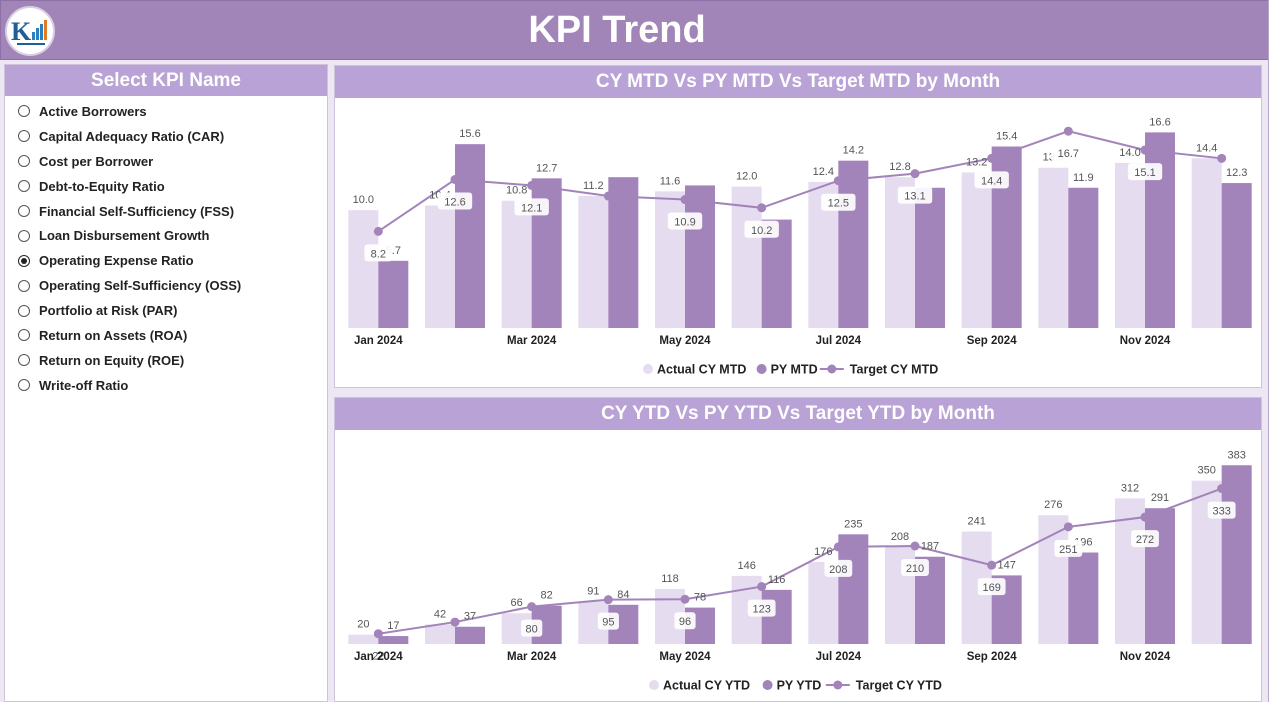 The width and height of the screenshot is (1280, 702). Describe the element at coordinates (930, 547) in the screenshot. I see `py-data-label: 187` at that location.